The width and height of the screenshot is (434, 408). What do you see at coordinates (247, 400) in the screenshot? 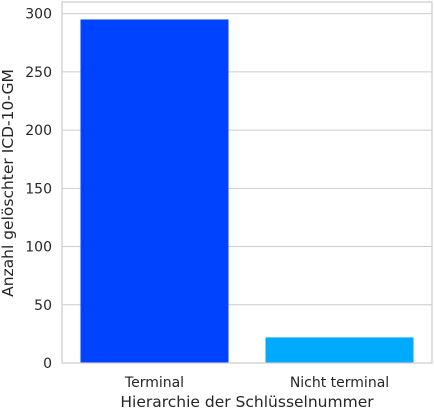
I see `x-axis-label: Hierarchie der Schlüsselnummer` at bounding box center [247, 400].